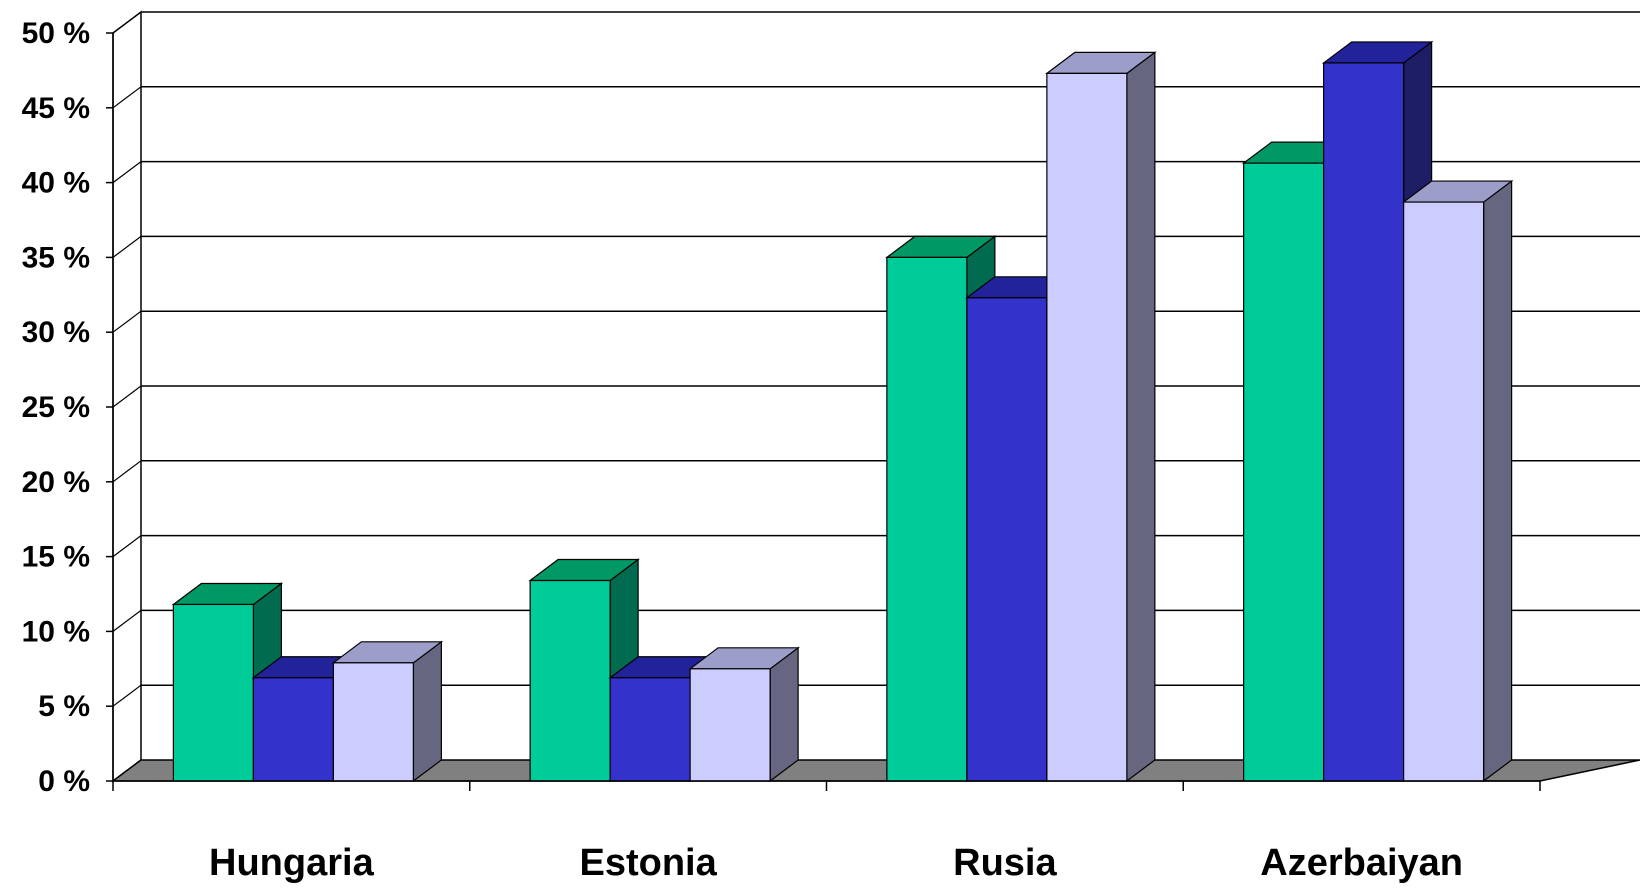 The width and height of the screenshot is (1640, 893). I want to click on y-tick-label: 35 %, so click(56, 257).